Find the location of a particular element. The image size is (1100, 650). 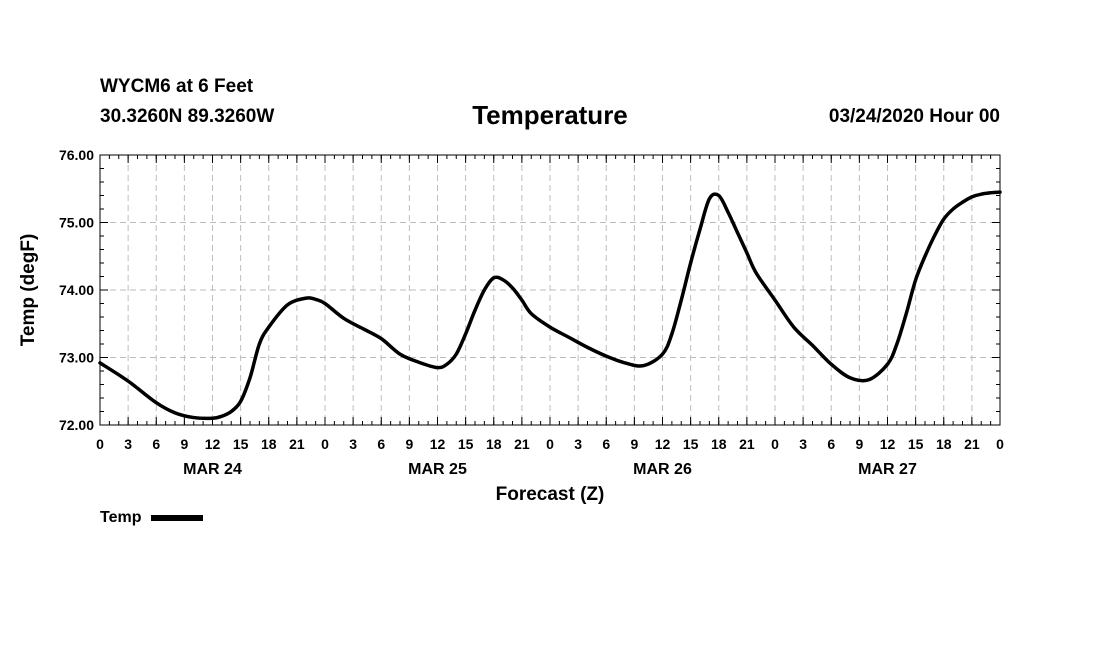

x-day-label: MAR 24 is located at coordinates (212, 469).